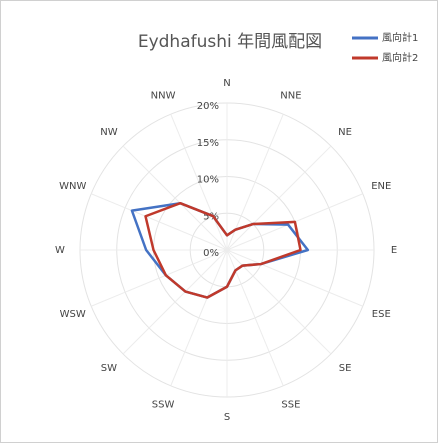 The image size is (438, 443). I want to click on category-label: NNE, so click(290, 96).